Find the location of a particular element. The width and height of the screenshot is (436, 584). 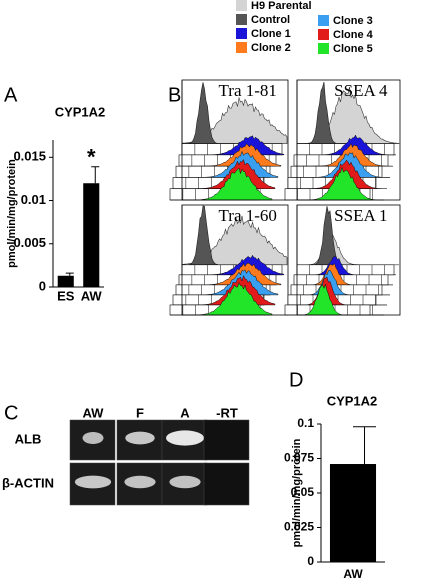

x-tick-label: ES is located at coordinates (66, 295).